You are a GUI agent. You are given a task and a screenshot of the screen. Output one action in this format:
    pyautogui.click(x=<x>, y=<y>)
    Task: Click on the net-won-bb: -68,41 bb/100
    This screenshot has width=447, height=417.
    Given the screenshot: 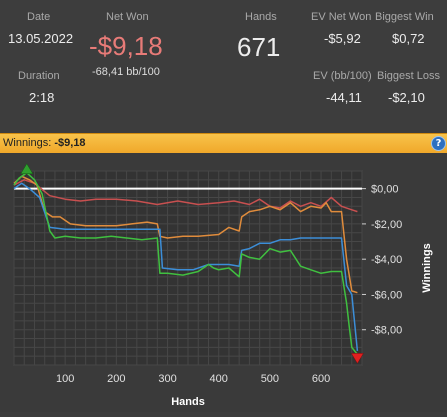 What is the action you would take?
    pyautogui.click(x=126, y=72)
    